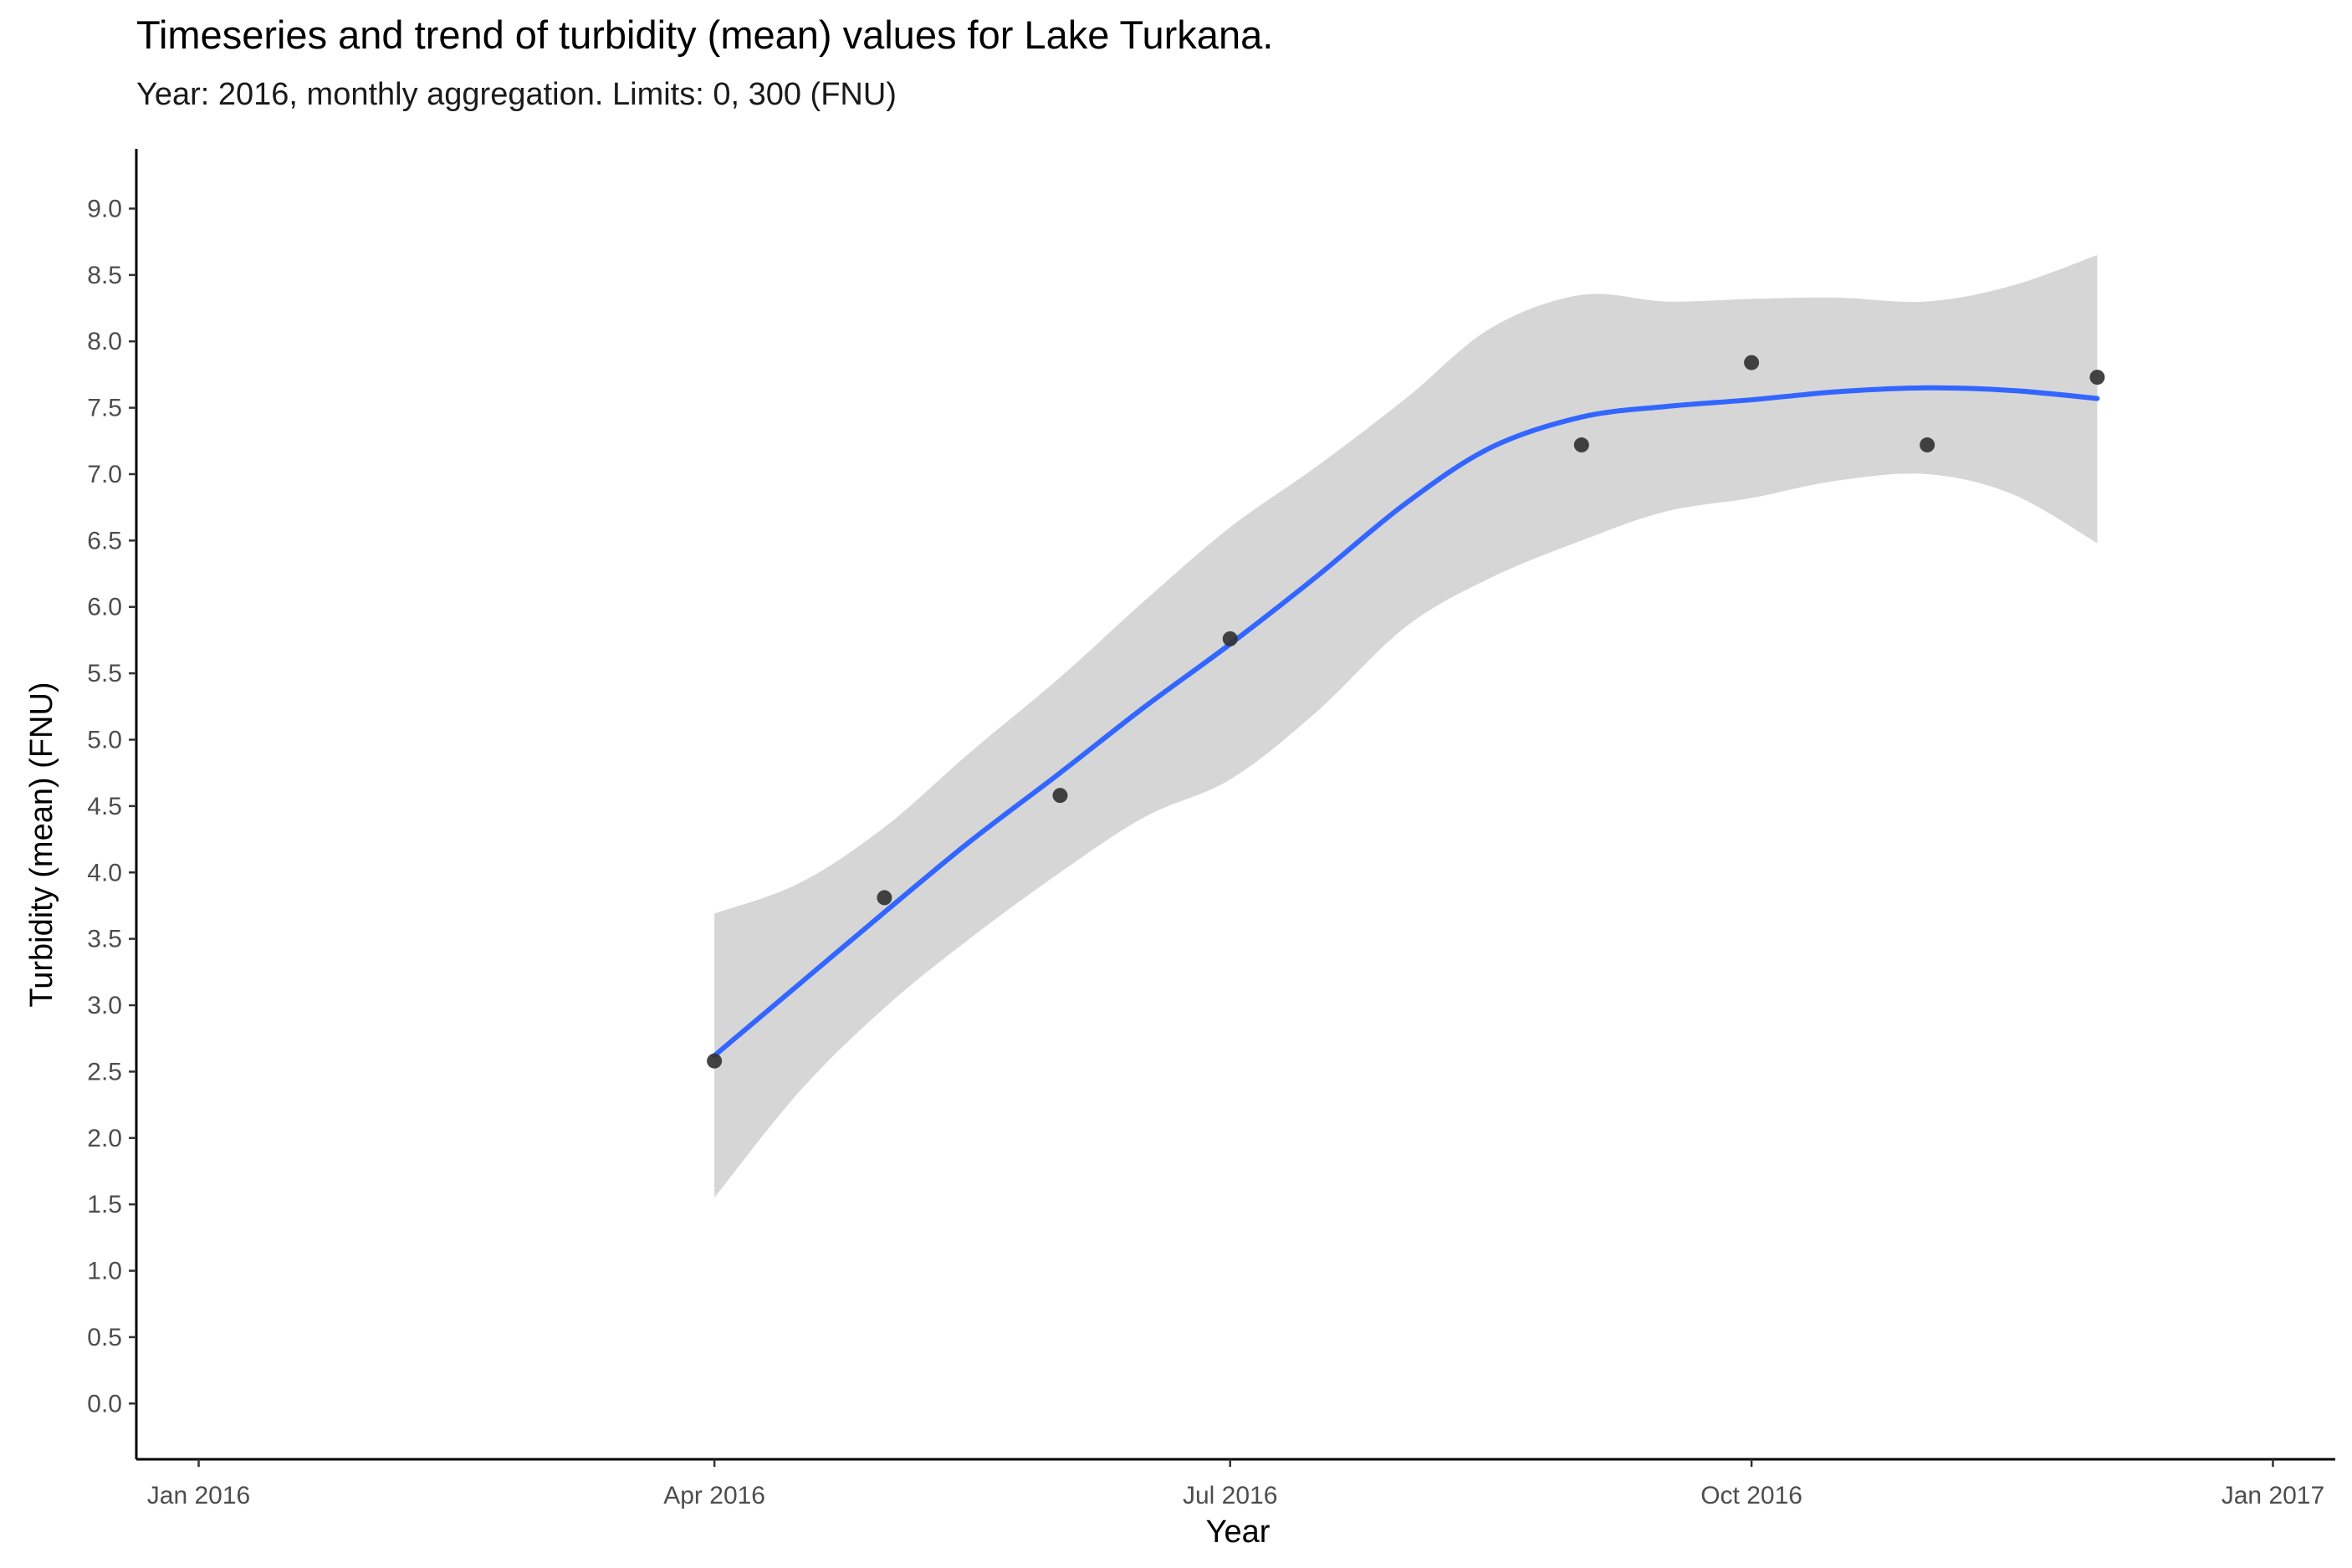 This screenshot has height=1568, width=2352. Describe the element at coordinates (104, 341) in the screenshot. I see `y-tick-label: 8.0` at that location.